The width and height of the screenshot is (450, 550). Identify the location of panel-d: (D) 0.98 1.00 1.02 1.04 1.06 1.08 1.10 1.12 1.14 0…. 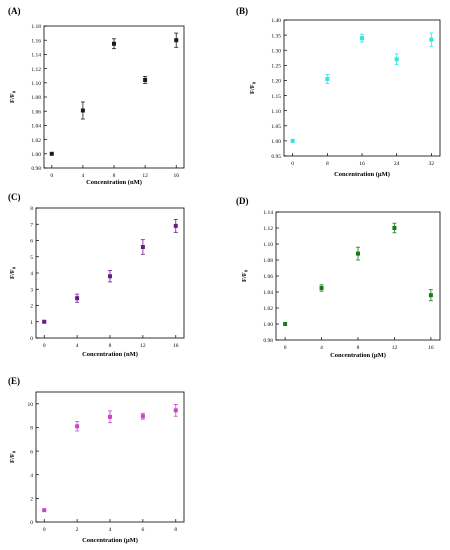
(338, 277).